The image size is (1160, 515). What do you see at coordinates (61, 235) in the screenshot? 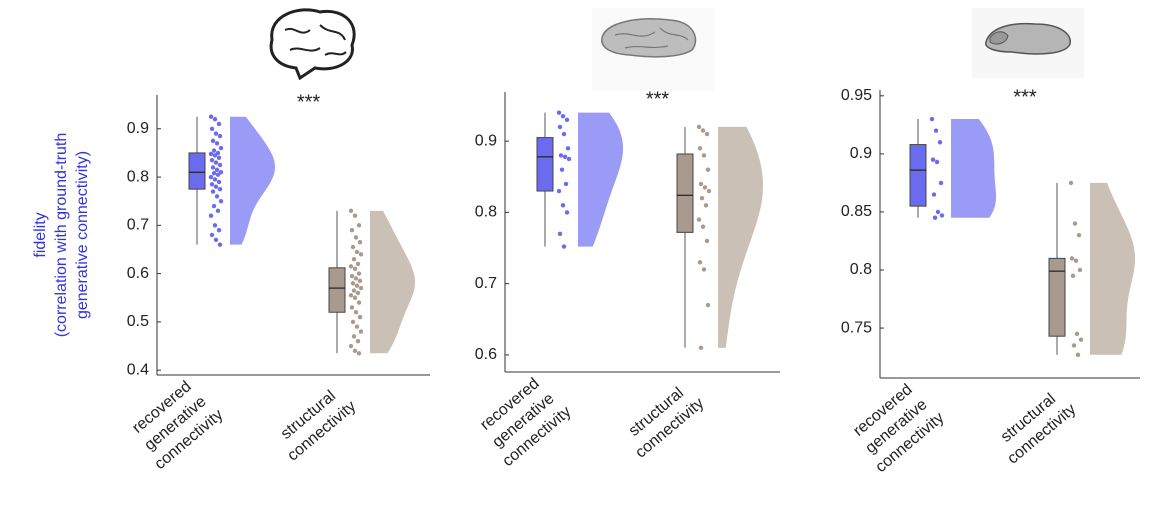
I see `y-label-line: (correlation with ground-truth` at bounding box center [61, 235].